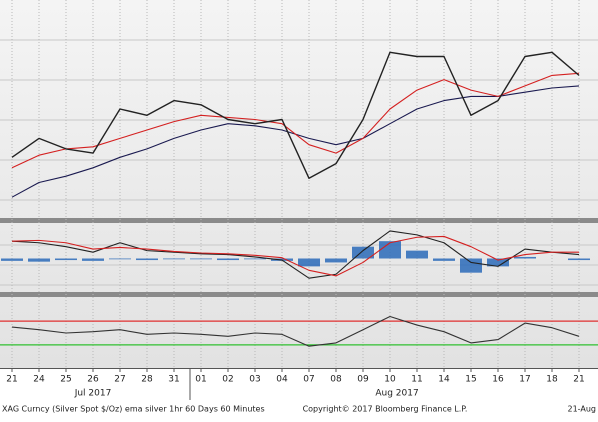 This screenshot has width=598, height=422. What do you see at coordinates (299, 368) in the screenshot?
I see `x-axis` at bounding box center [299, 368].